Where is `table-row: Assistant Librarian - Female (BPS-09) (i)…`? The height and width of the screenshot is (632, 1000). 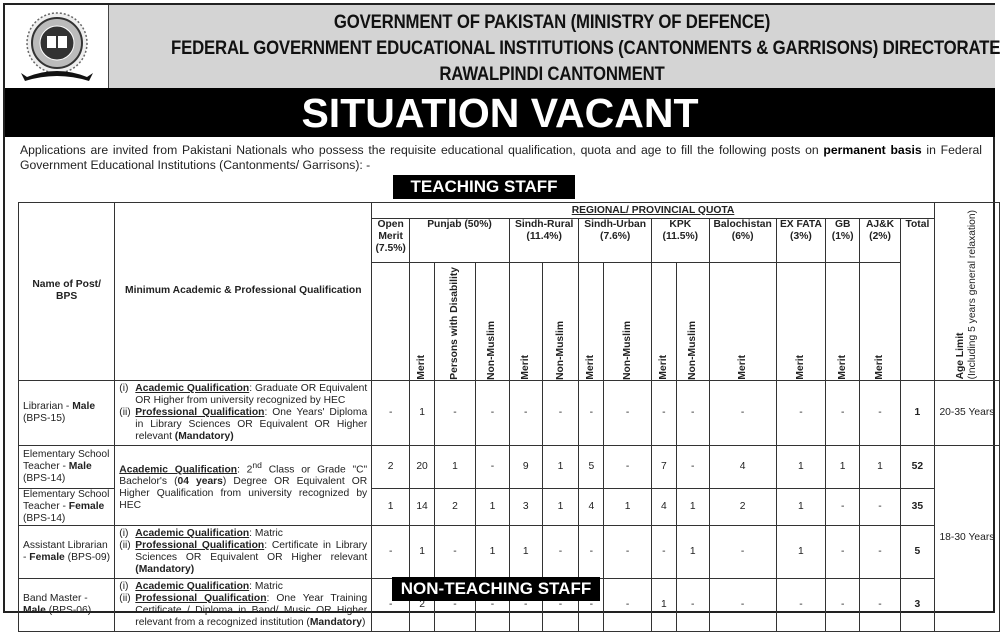
table-row: Assistant Librarian - Female (BPS-09) (i)… is located at coordinates (508, 551).